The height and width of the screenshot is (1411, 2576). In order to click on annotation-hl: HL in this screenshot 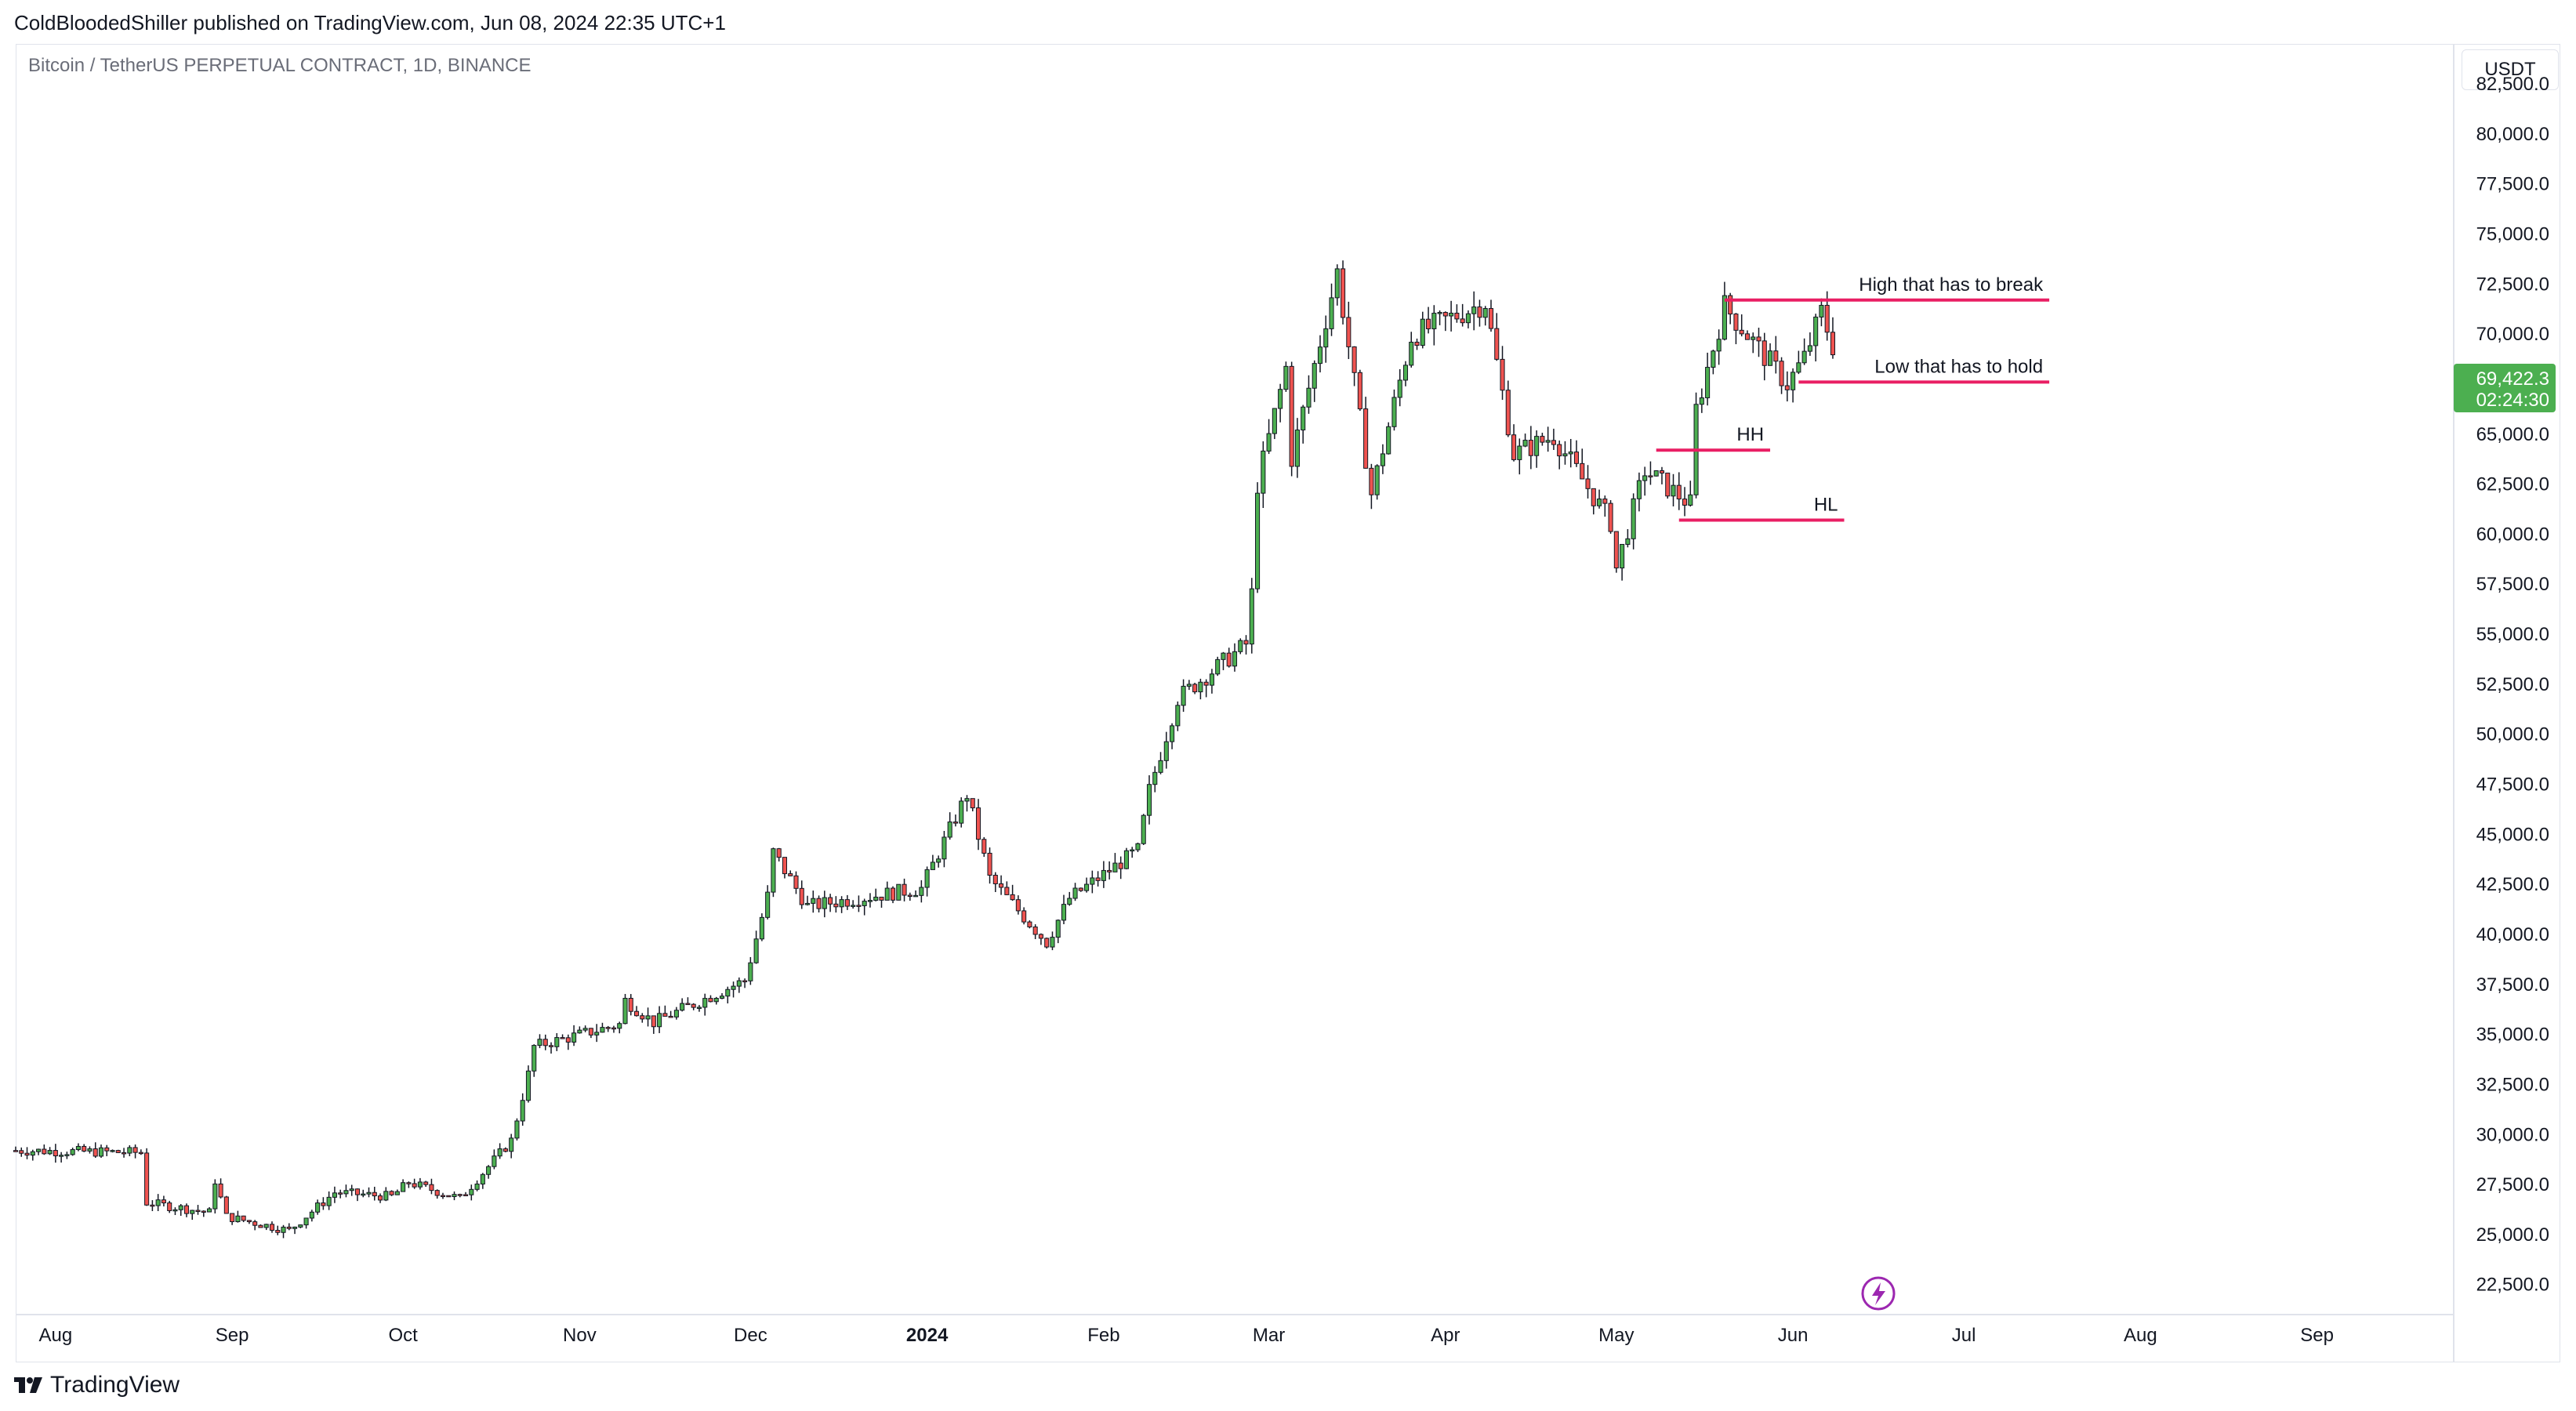, I will do `click(1762, 508)`.